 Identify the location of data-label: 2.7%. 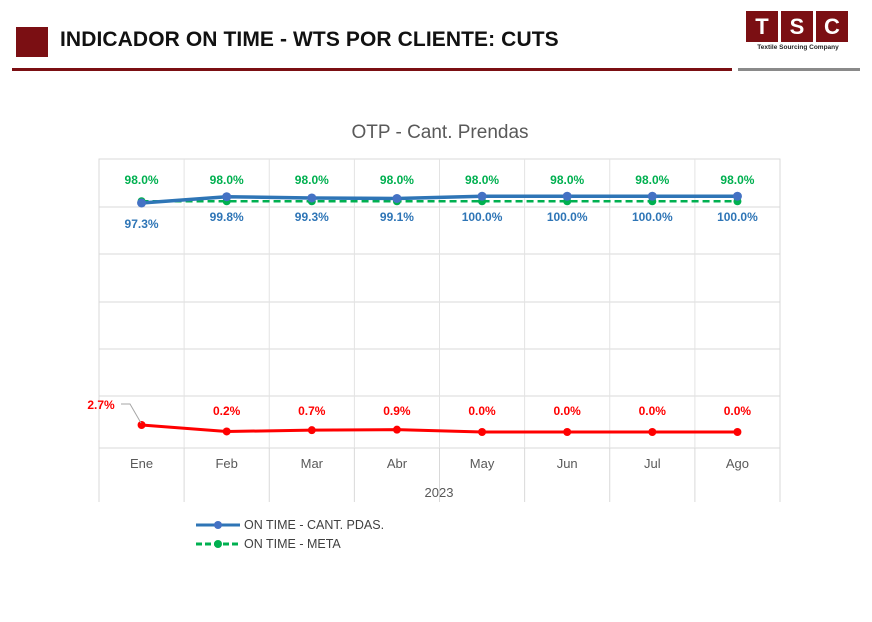
(101, 405).